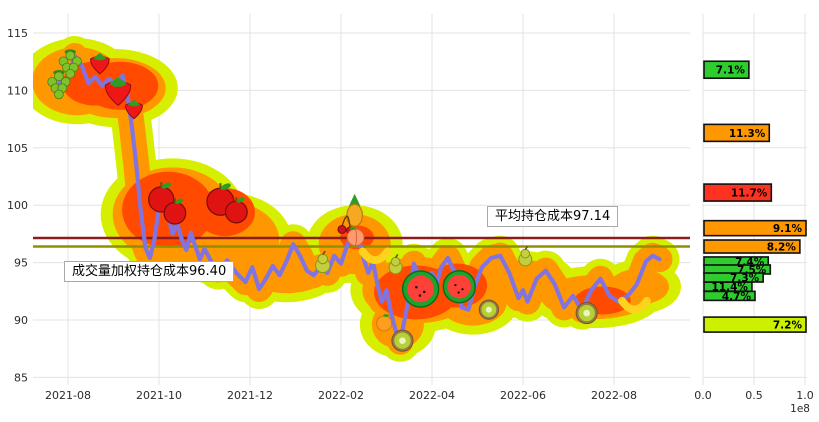  I want to click on y-tick-label: 85, so click(21, 377).